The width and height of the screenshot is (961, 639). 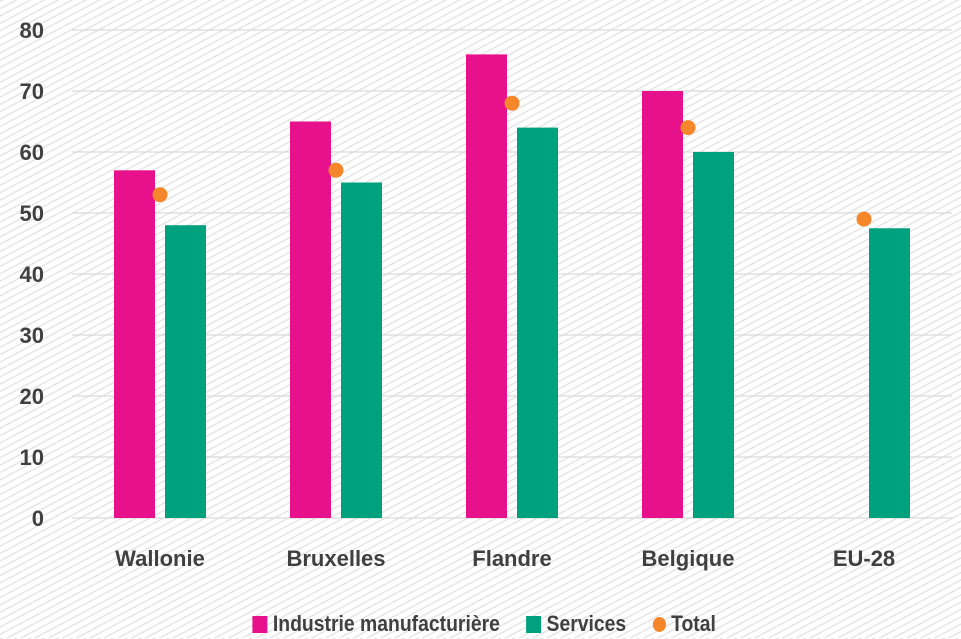 What do you see at coordinates (688, 558) in the screenshot?
I see `x-tick-label-belgique: Belgique` at bounding box center [688, 558].